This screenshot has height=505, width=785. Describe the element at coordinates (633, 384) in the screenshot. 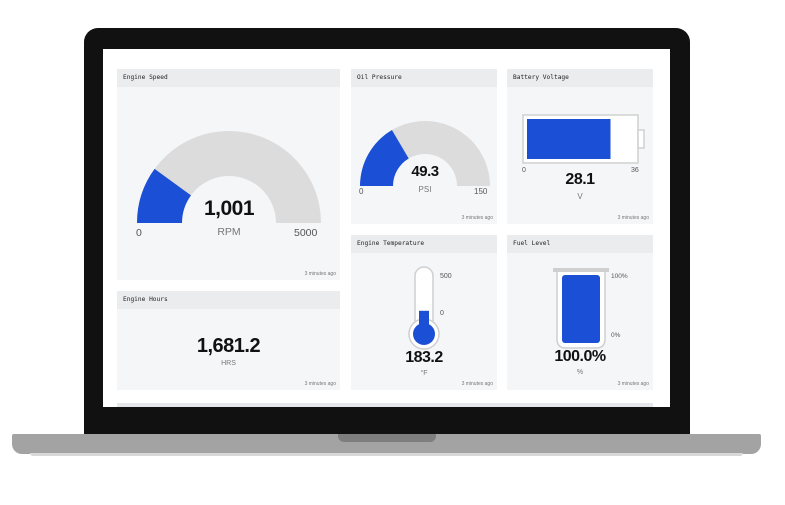

I see `fuel-level-updated: 3 minutes ago` at that location.